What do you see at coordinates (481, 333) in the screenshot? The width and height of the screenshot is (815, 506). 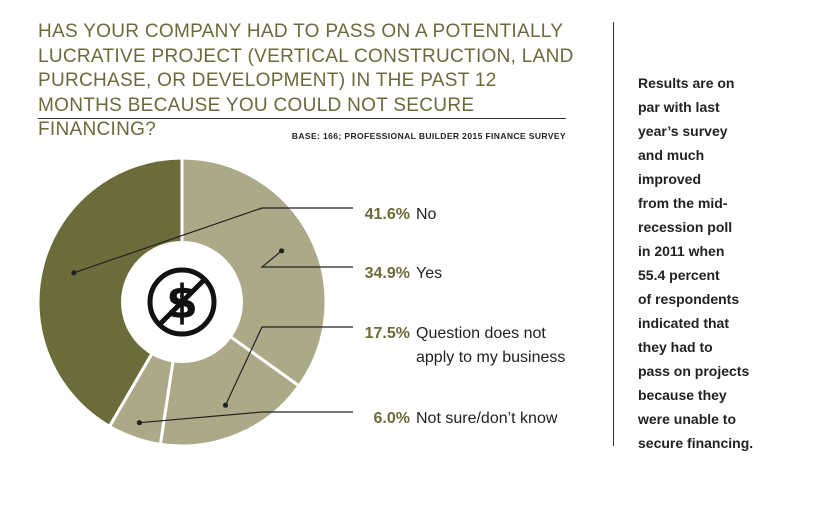 I see `category-label-question-does-not-apply-to-my-business: Question does not` at bounding box center [481, 333].